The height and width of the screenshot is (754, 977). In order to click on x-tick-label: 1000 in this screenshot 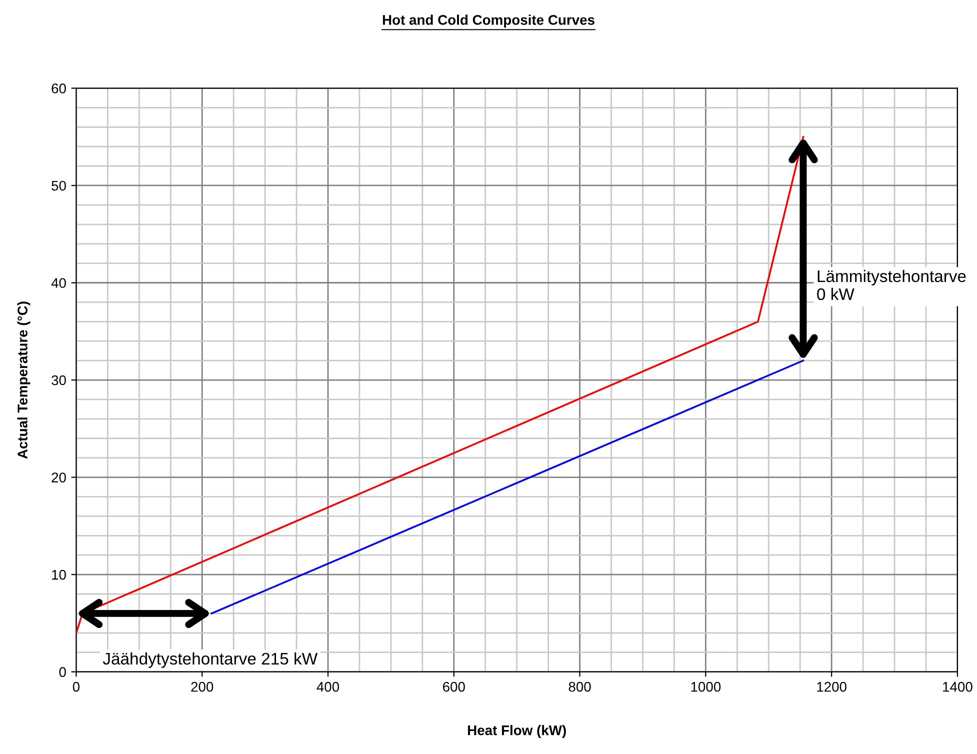, I will do `click(706, 687)`.